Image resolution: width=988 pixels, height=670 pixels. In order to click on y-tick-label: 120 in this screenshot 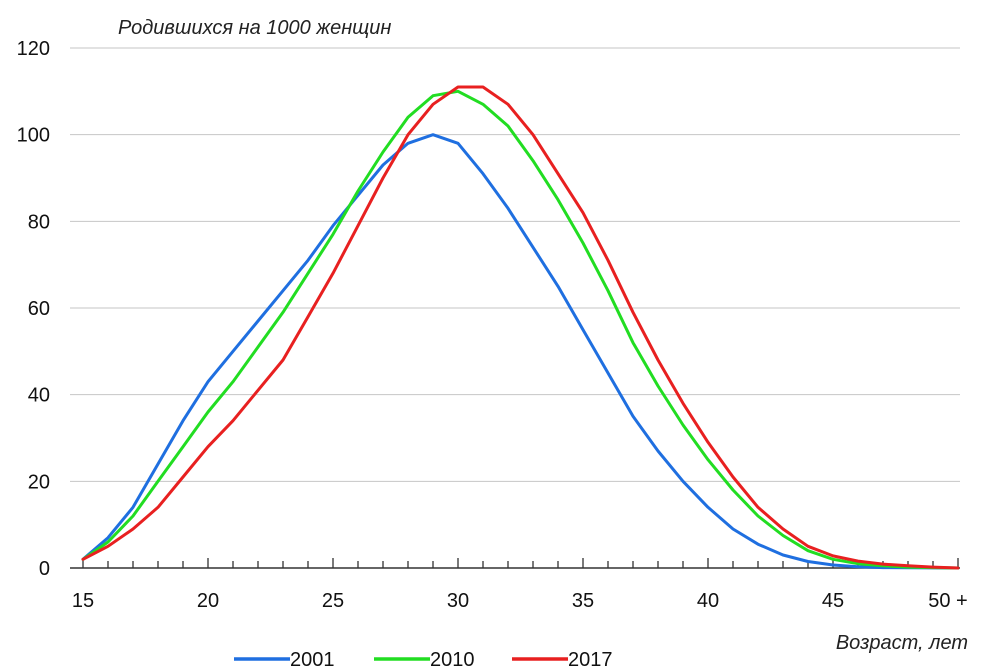, I will do `click(33, 49)`.